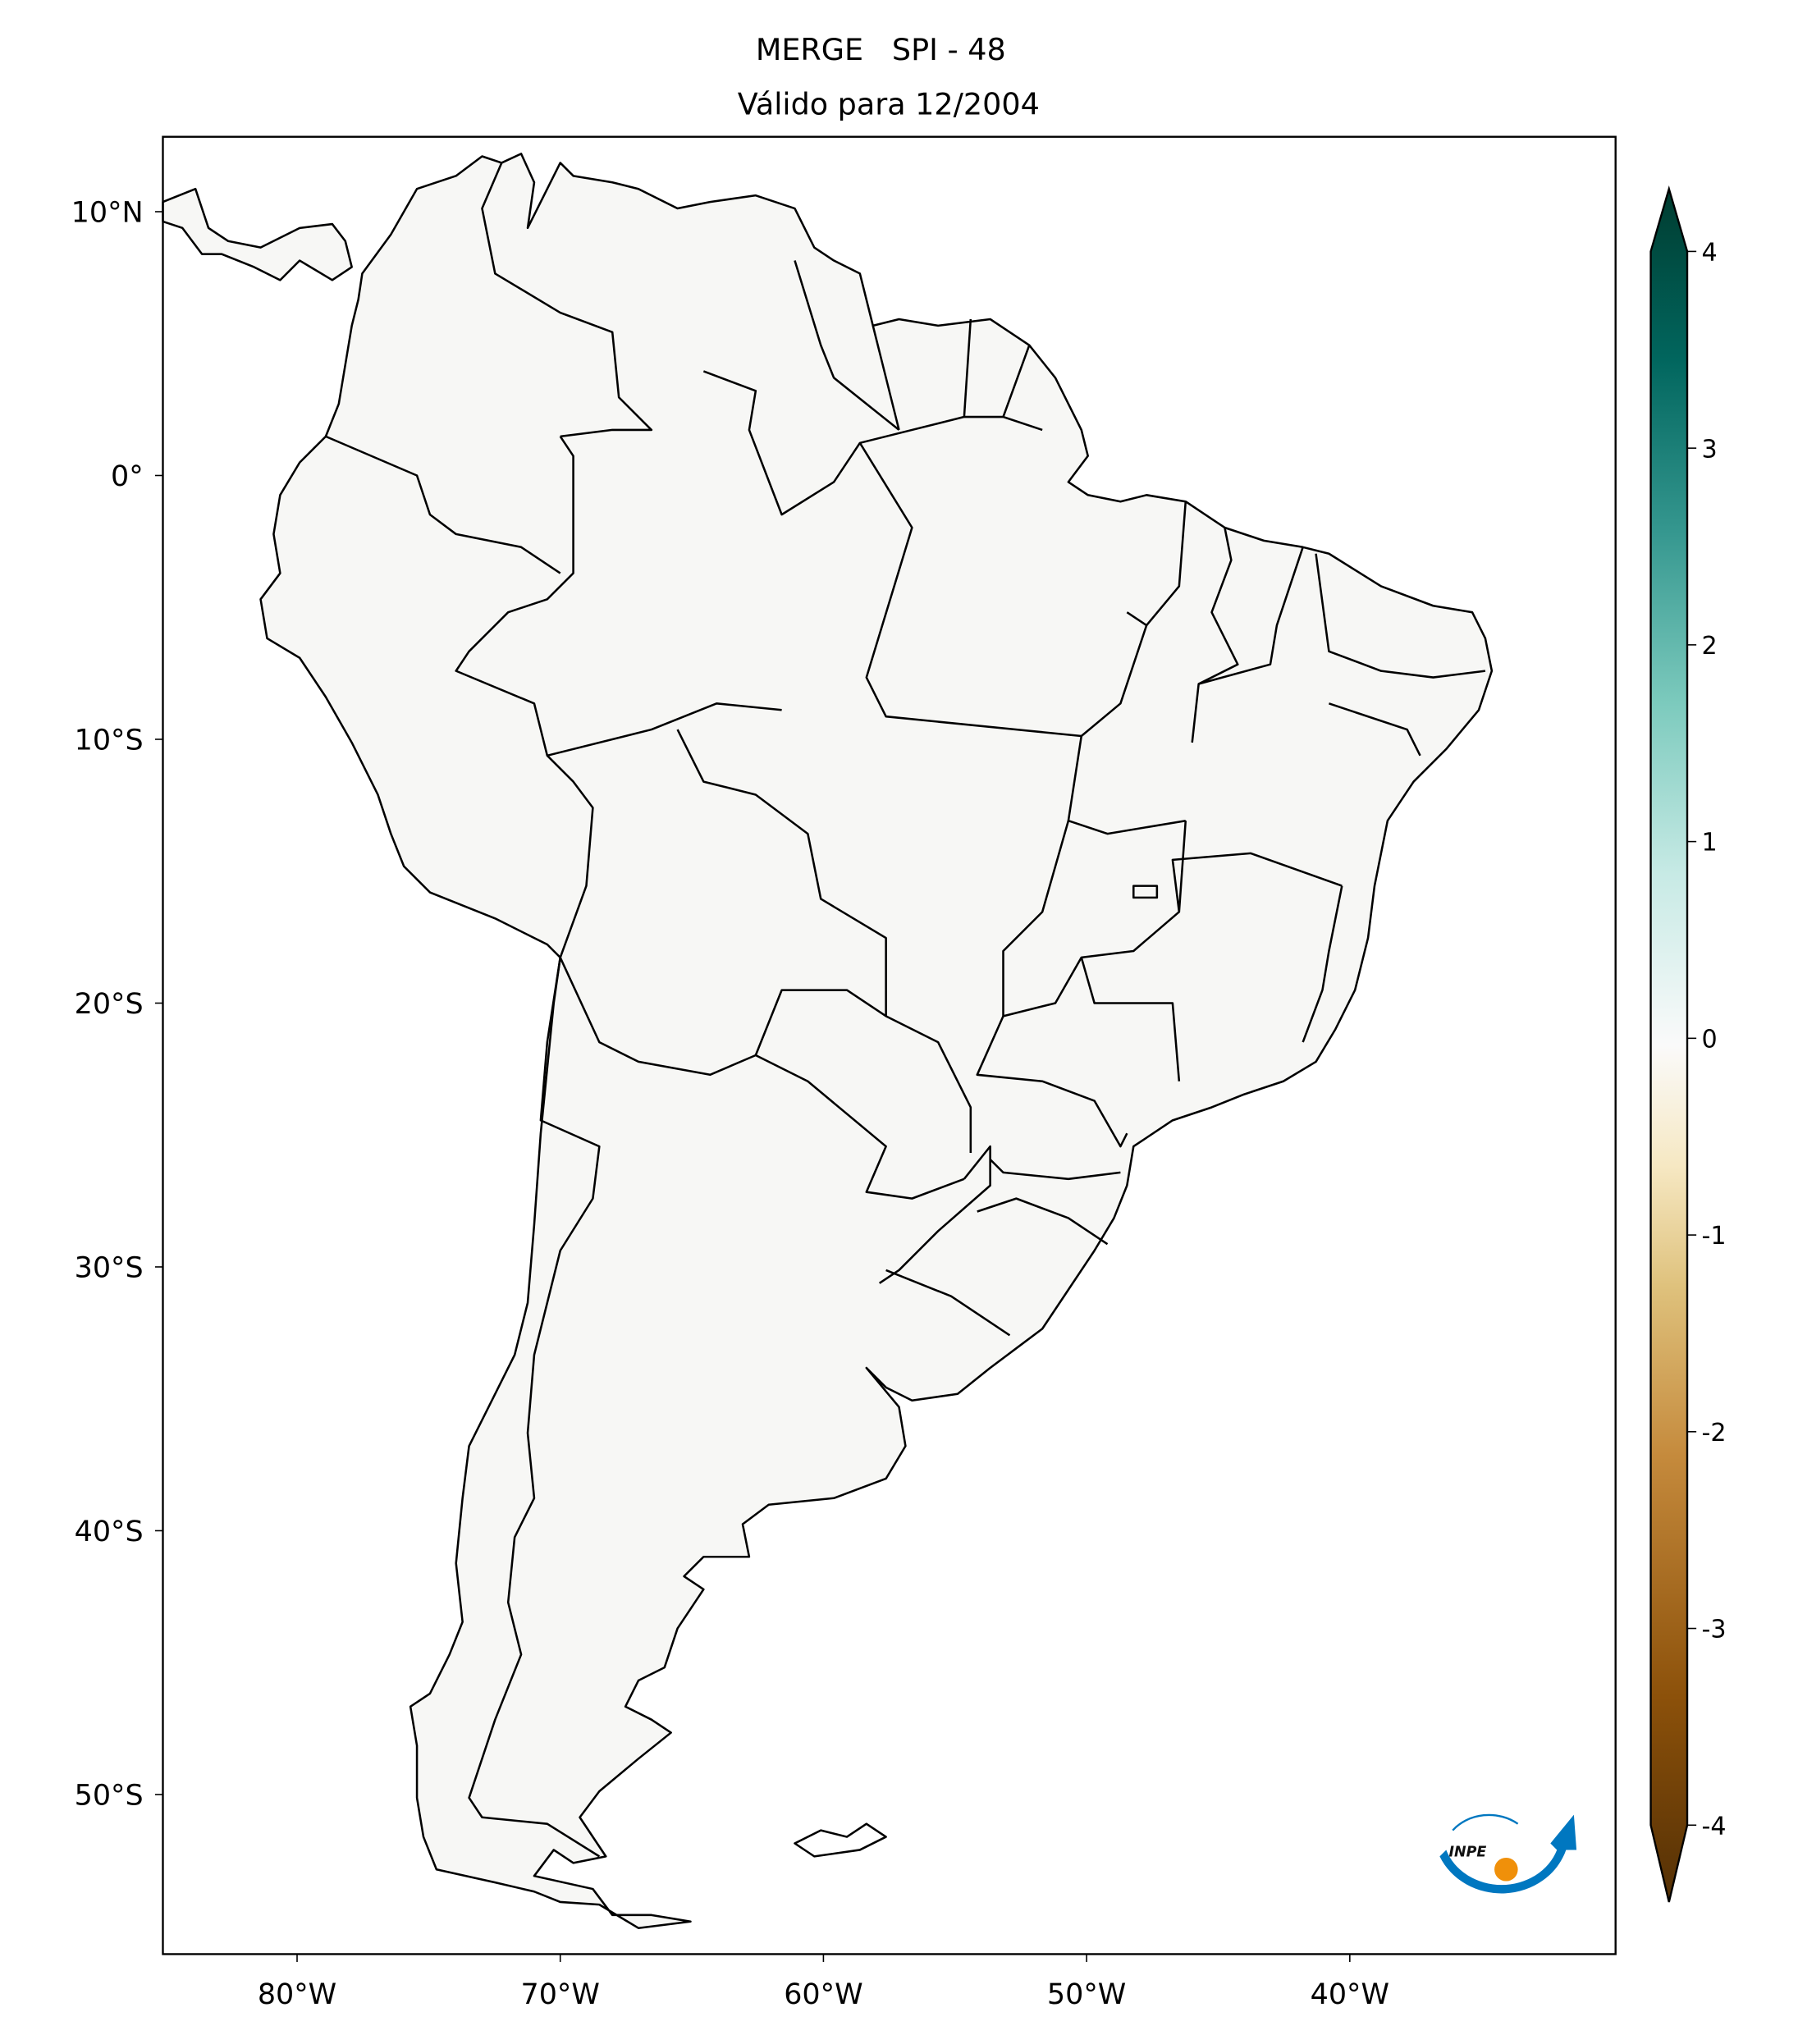 The image size is (1798, 2044). Describe the element at coordinates (881, 49) in the screenshot. I see `title-line-1: MERGE SPI - 48` at that location.